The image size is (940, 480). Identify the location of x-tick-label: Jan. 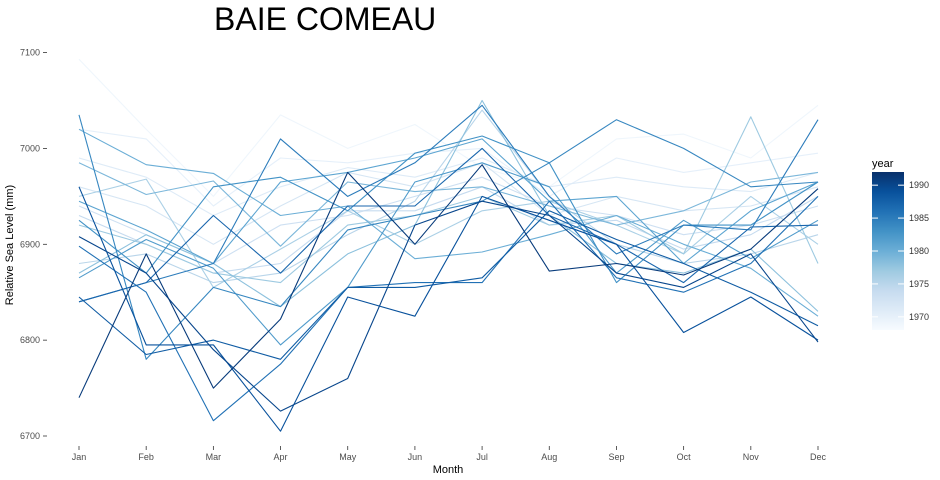
(79, 457).